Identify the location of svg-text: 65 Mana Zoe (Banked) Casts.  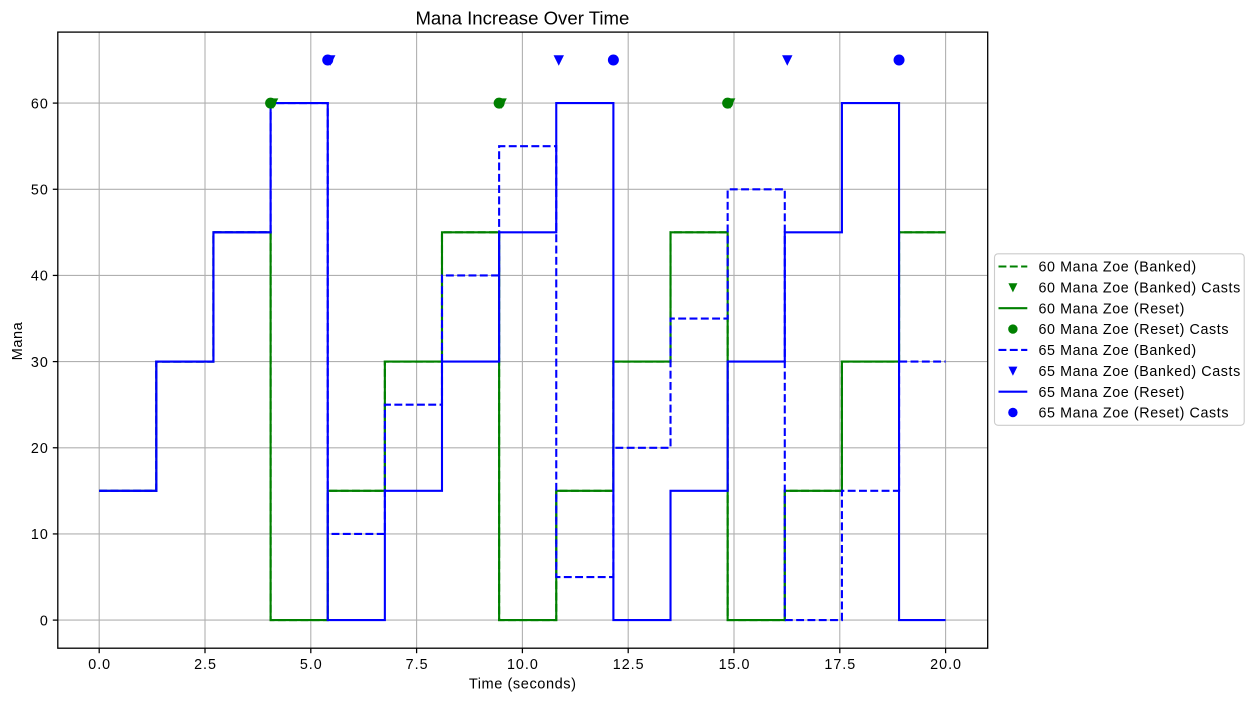
(1140, 372).